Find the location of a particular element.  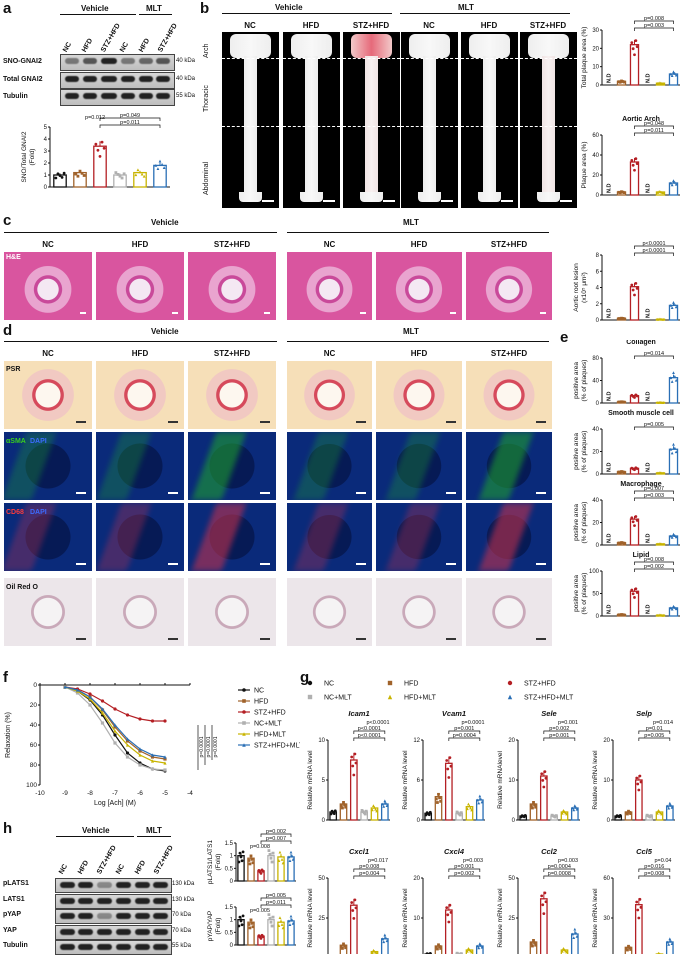

condition-label: HFD is located at coordinates (140, 868).